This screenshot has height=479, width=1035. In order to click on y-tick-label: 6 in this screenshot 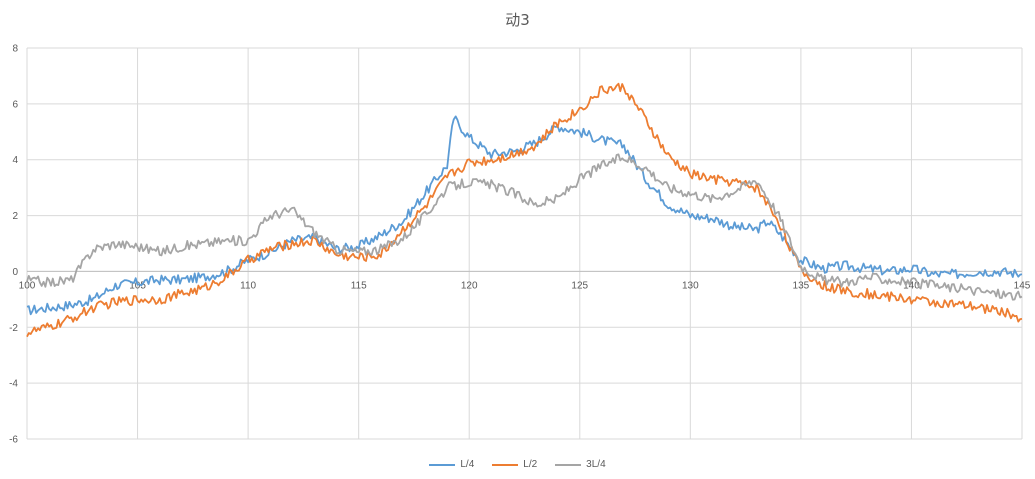, I will do `click(15, 104)`.